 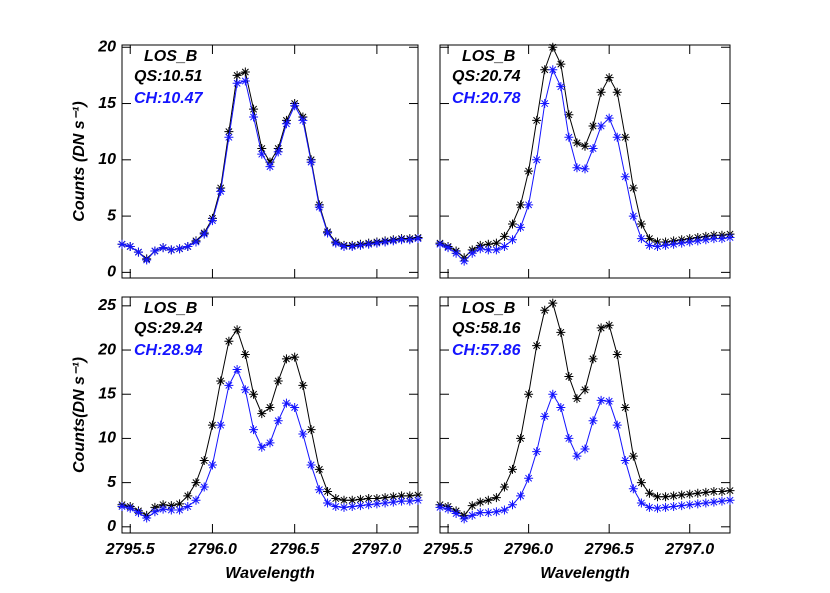 What do you see at coordinates (585, 456) in the screenshot?
I see `series-line` at bounding box center [585, 456].